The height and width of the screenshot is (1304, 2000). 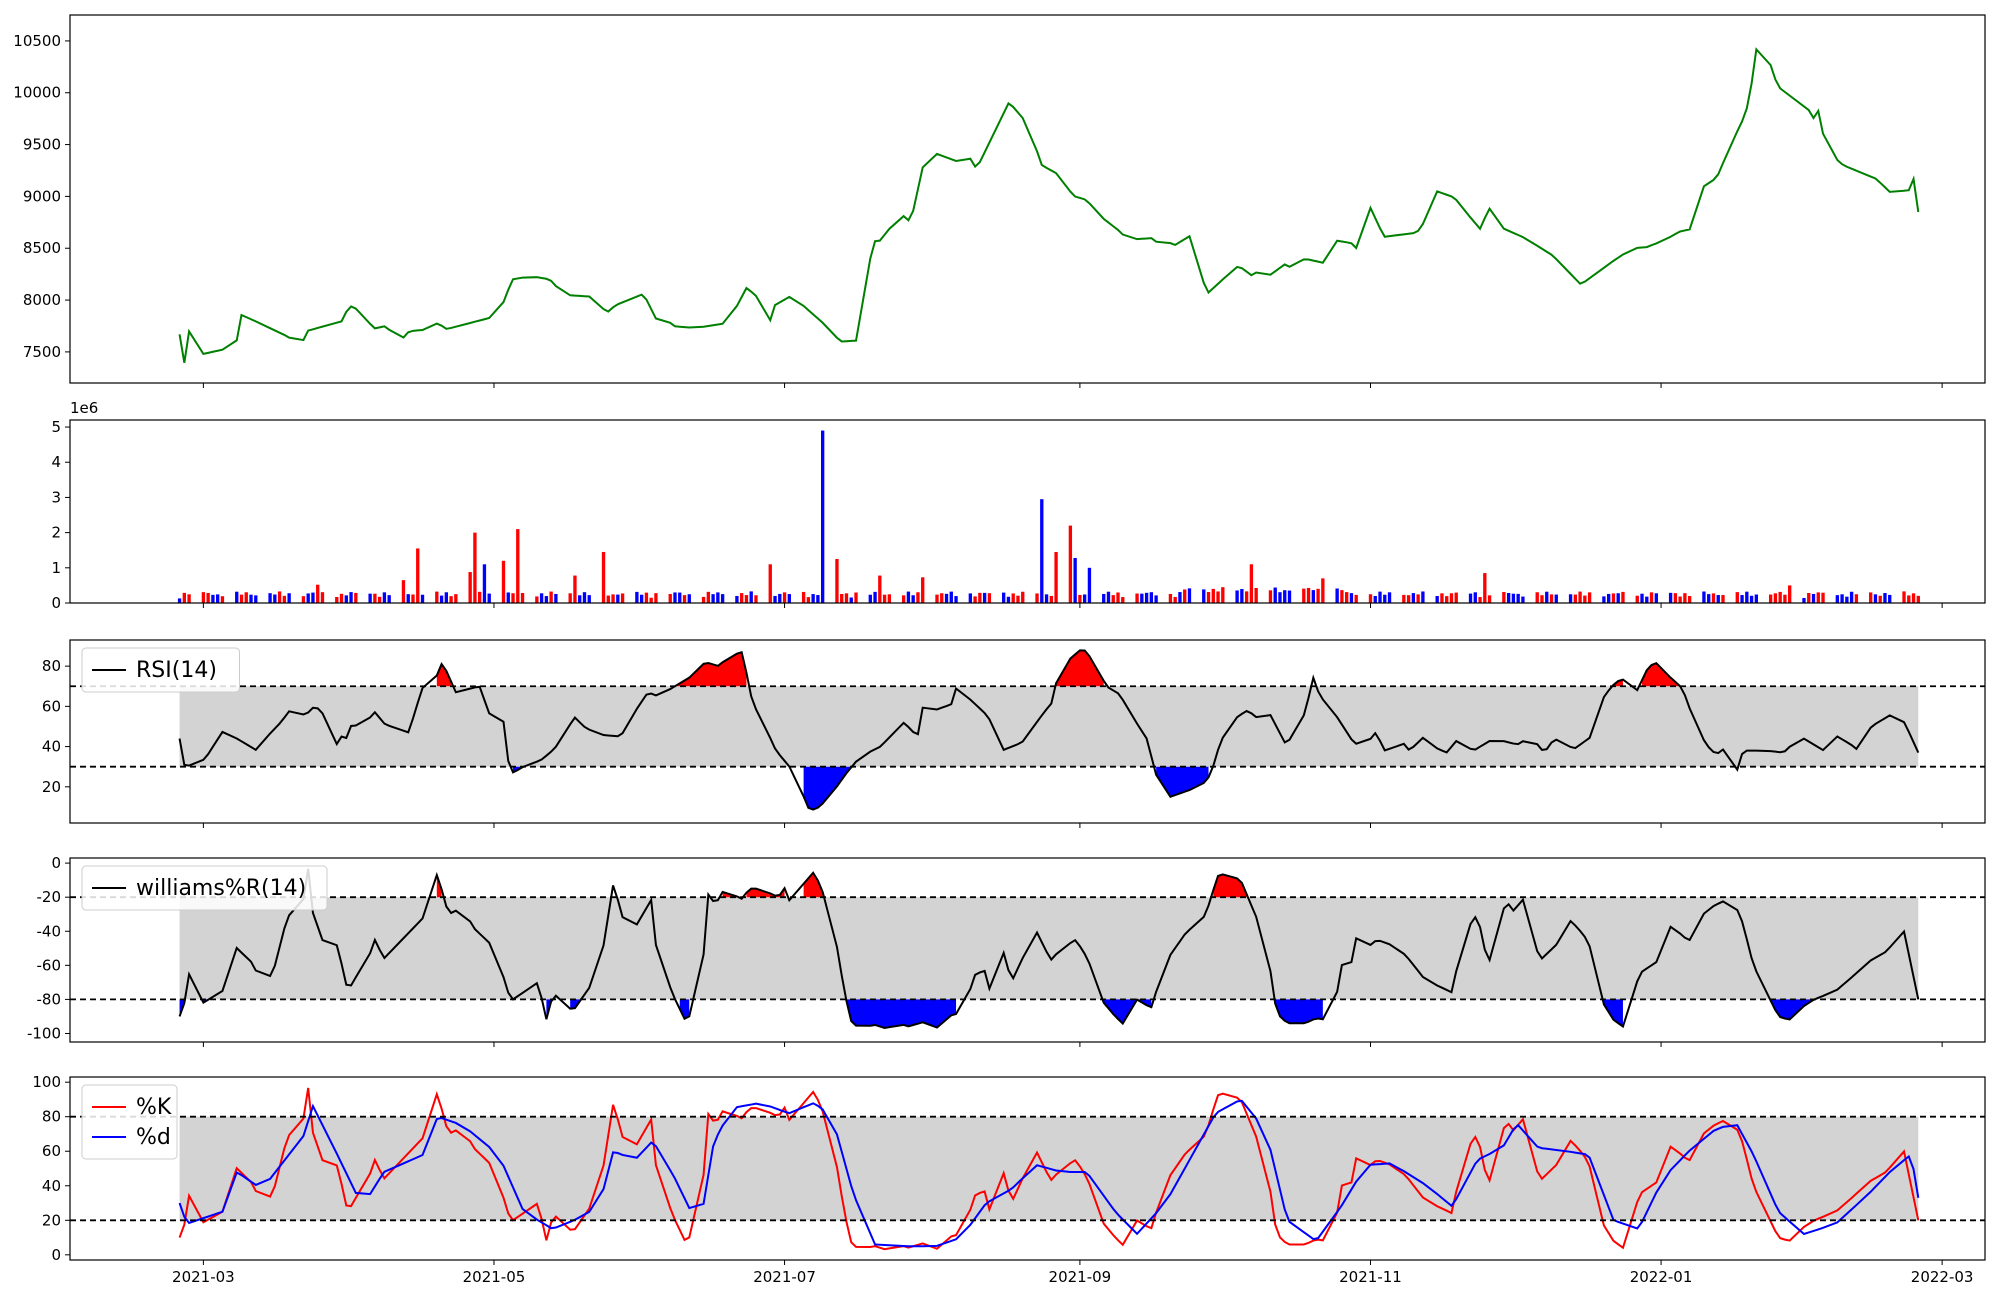 I want to click on williams-y-tick-label: -40, so click(x=49, y=931).